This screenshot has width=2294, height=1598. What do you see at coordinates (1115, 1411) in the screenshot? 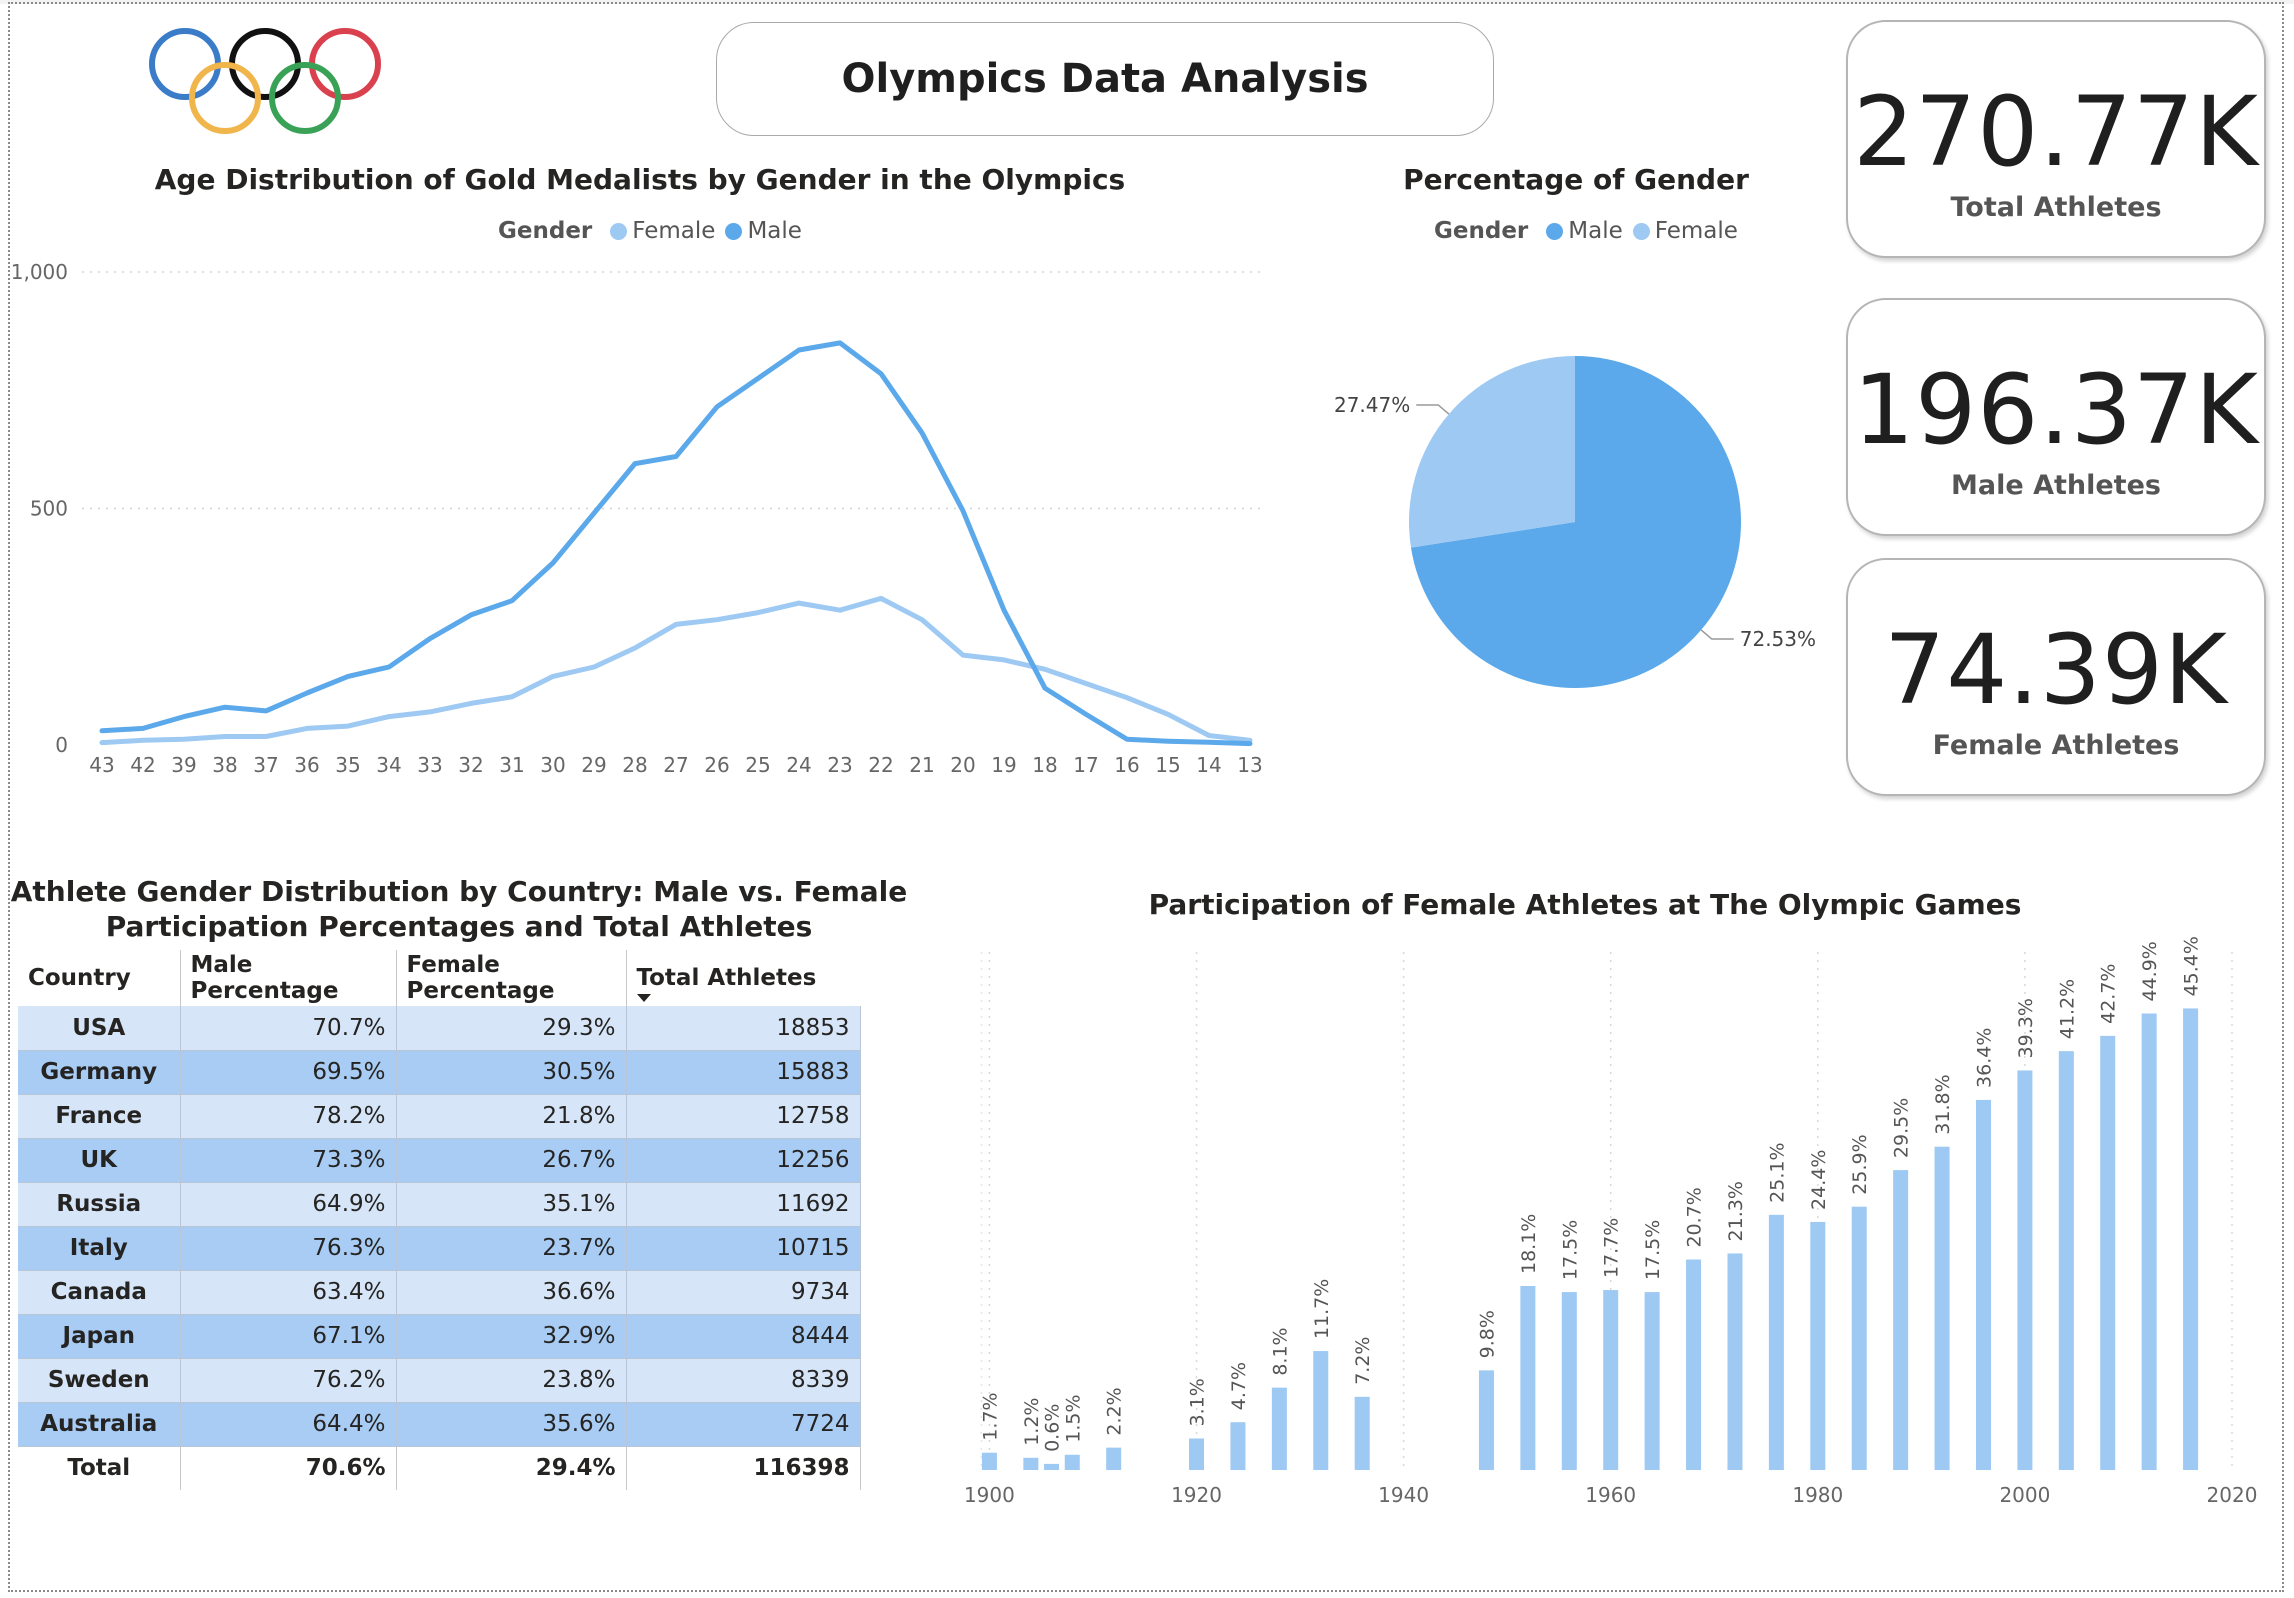
I see `bar-data-label: 2.2%` at bounding box center [1115, 1411].